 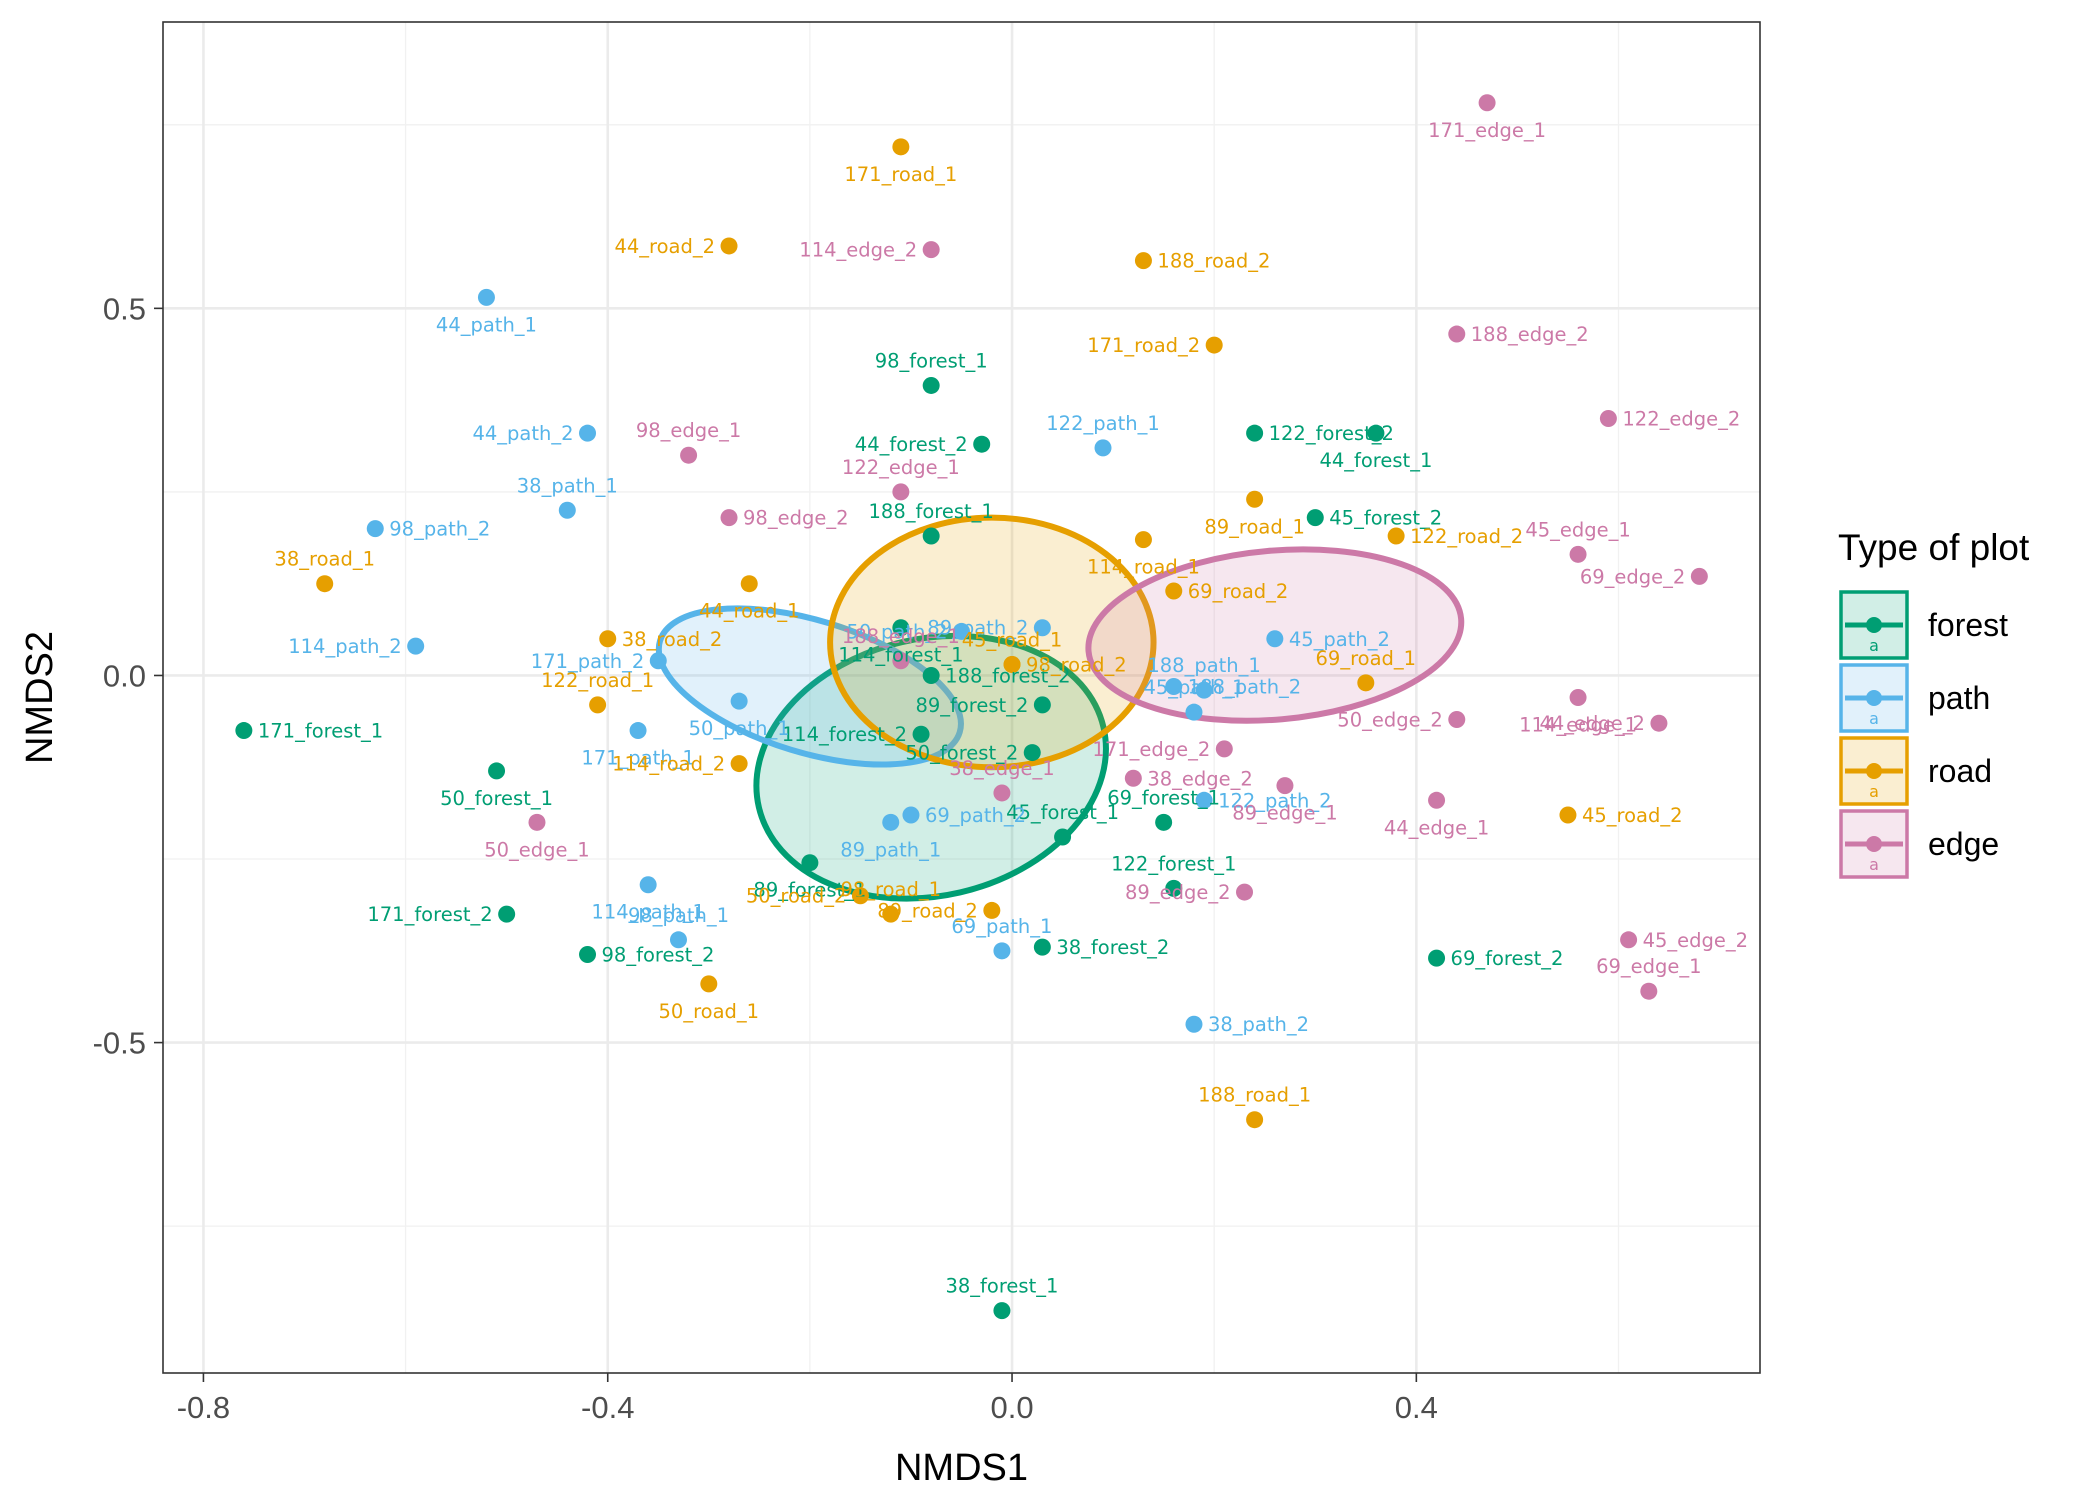 What do you see at coordinates (664, 246) in the screenshot?
I see `label-44_road_2: 44_road_2` at bounding box center [664, 246].